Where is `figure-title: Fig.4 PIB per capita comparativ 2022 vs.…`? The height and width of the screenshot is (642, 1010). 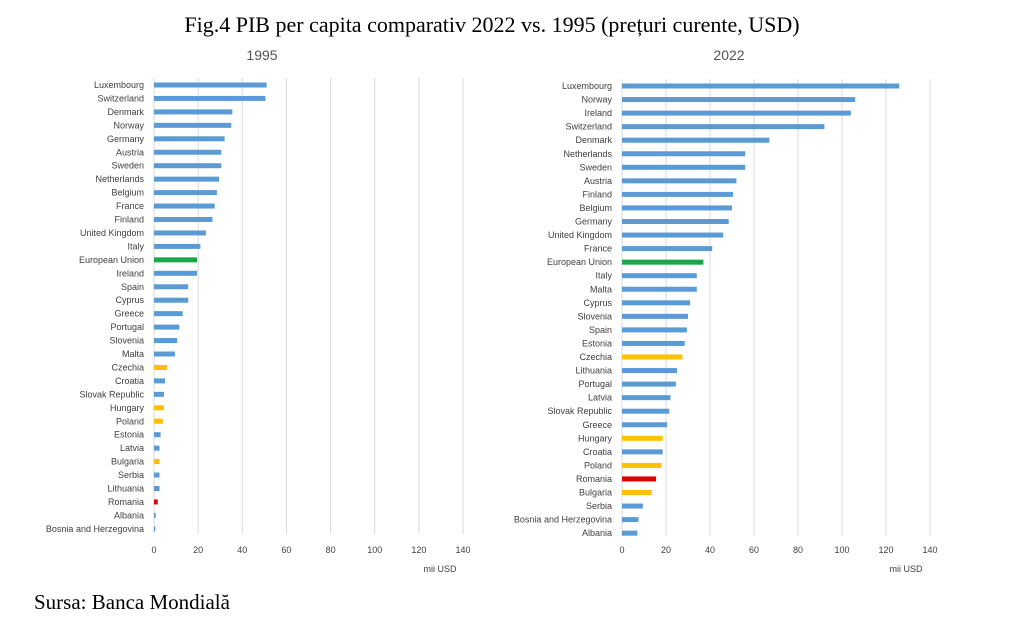 figure-title: Fig.4 PIB per capita comparativ 2022 vs.… is located at coordinates (492, 24).